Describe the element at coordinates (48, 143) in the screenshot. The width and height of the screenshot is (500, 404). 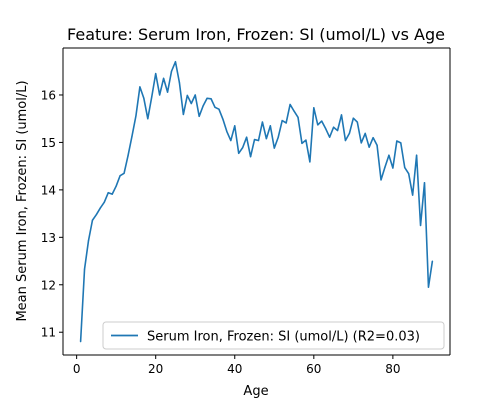
I see `y-tick-label: 15` at that location.